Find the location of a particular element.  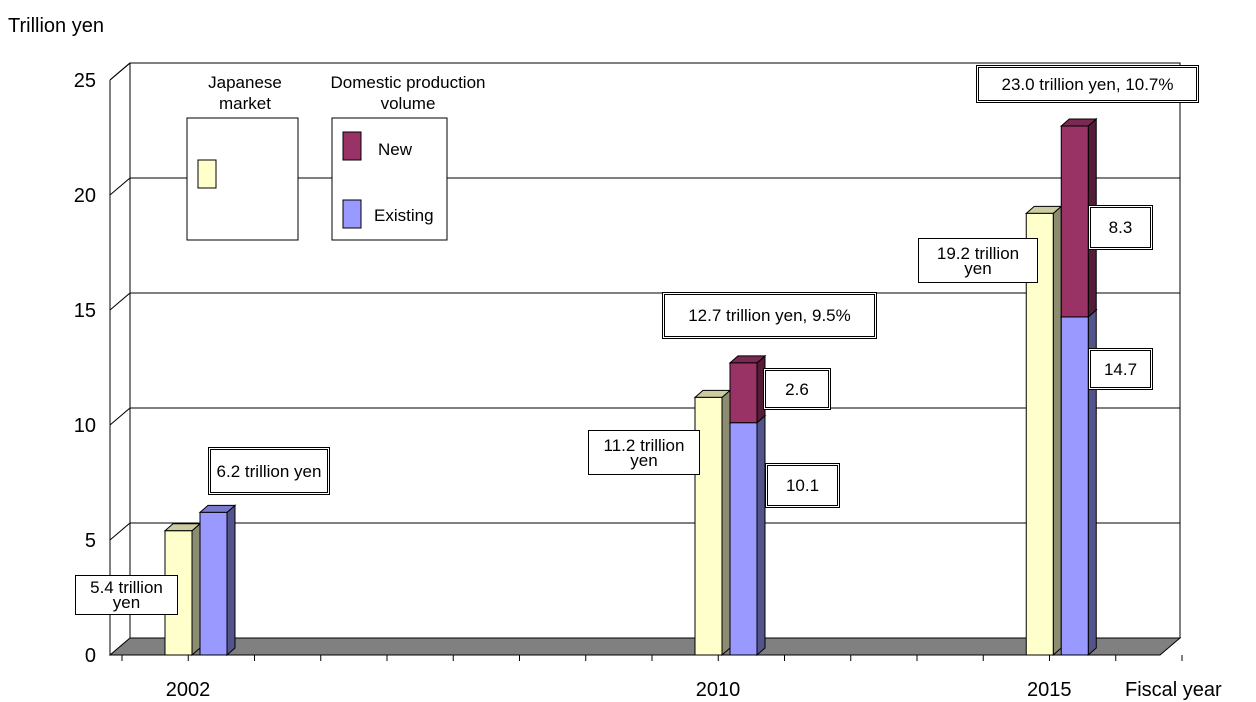

legend-label: New is located at coordinates (395, 149).